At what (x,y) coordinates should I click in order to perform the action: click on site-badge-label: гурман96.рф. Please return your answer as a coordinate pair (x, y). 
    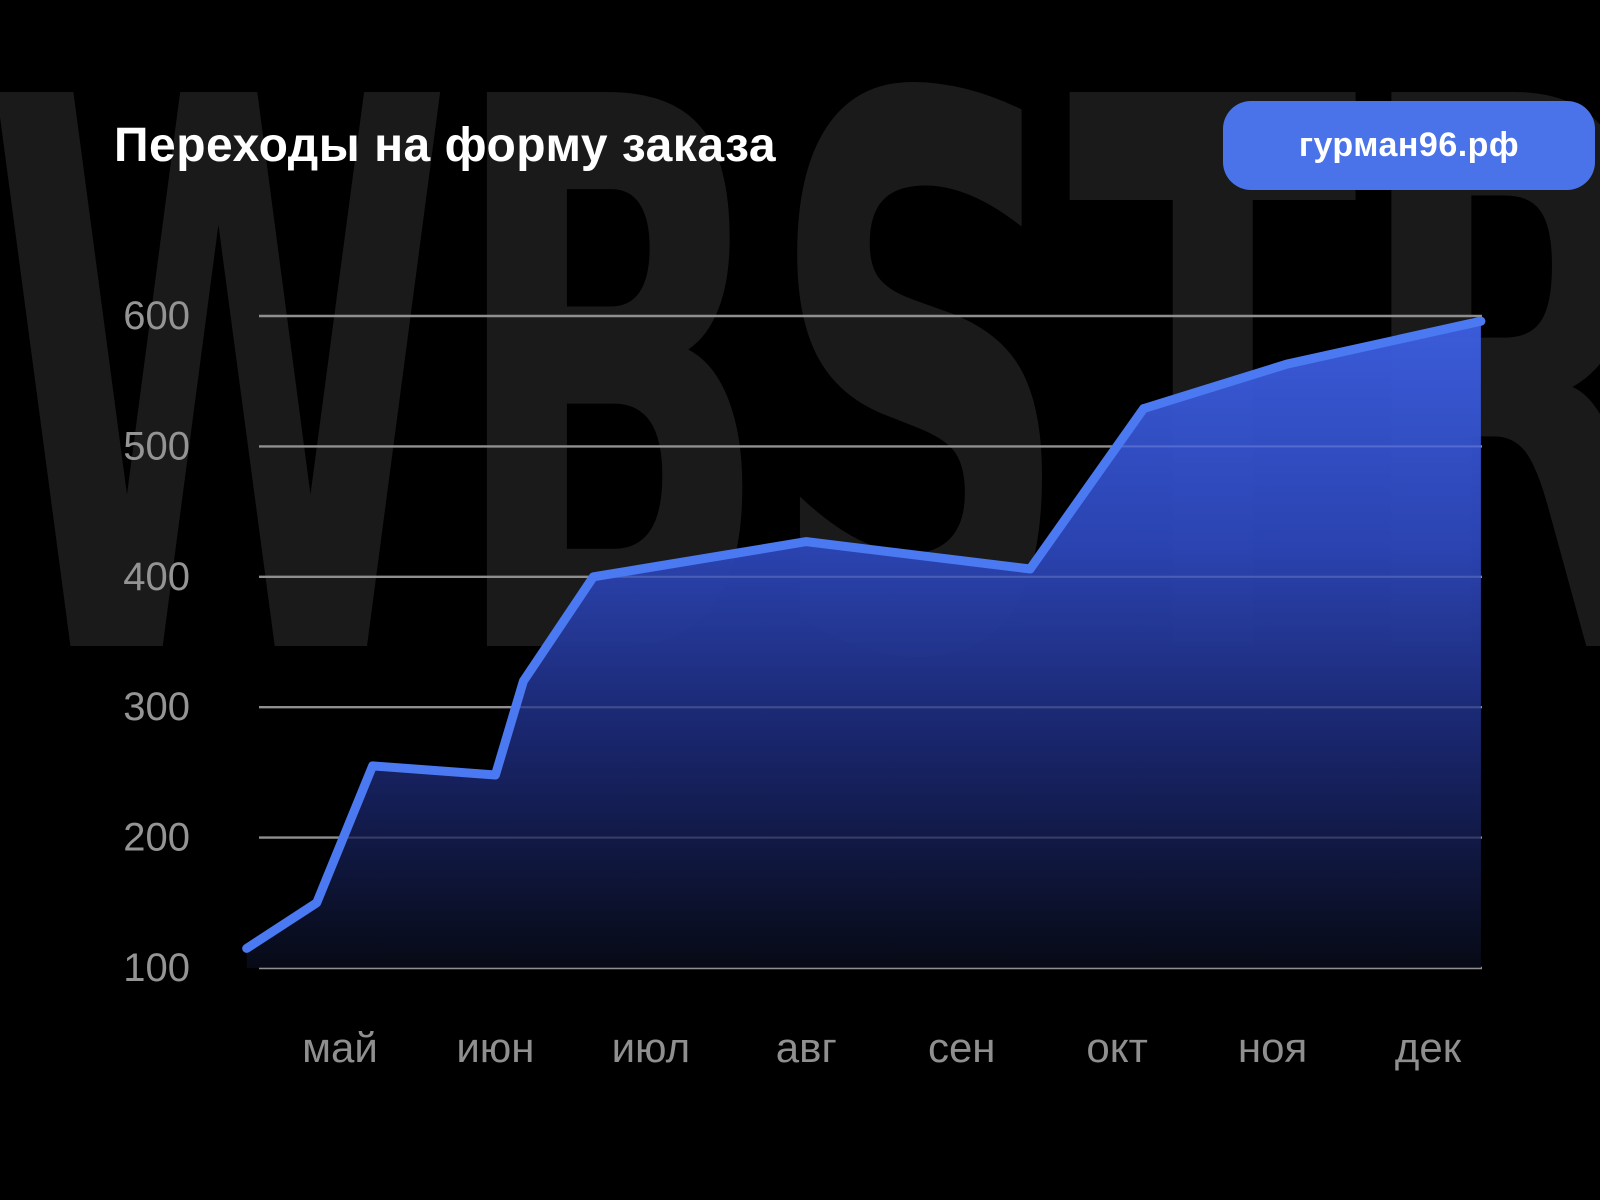
    Looking at the image, I should click on (1409, 145).